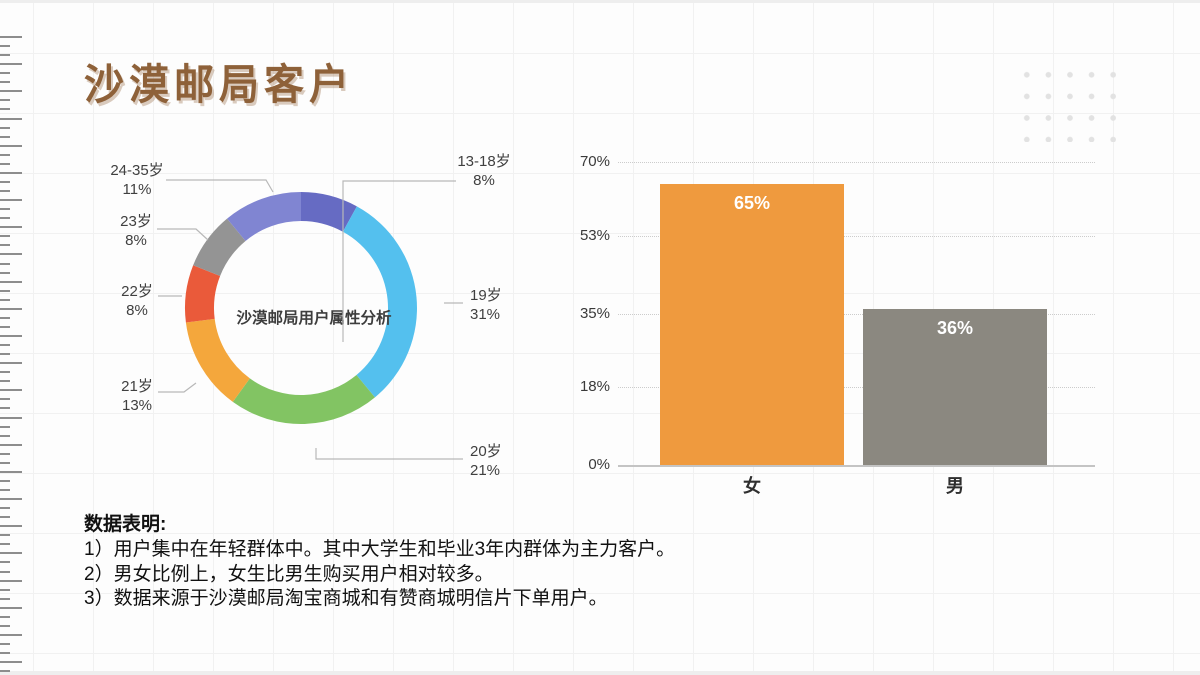 Image resolution: width=1200 pixels, height=675 pixels. What do you see at coordinates (264, 216) in the screenshot?
I see `donut-segment-24-35岁` at bounding box center [264, 216].